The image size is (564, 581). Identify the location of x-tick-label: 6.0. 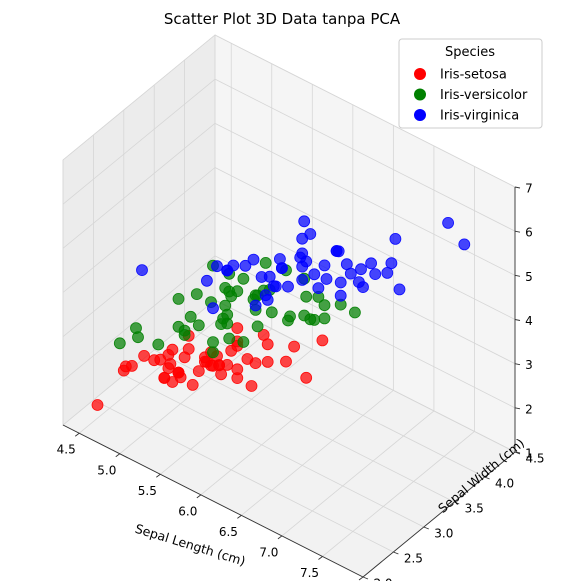
(187, 511).